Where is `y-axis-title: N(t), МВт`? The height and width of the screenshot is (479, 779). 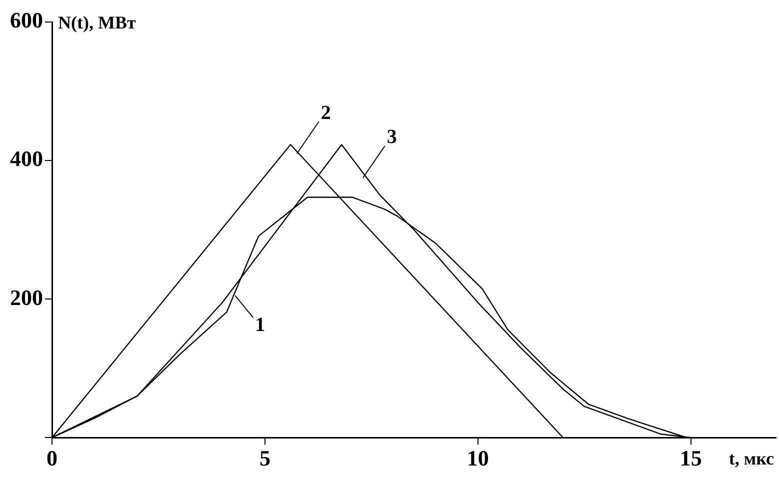
y-axis-title: N(t), МВт is located at coordinates (97, 22).